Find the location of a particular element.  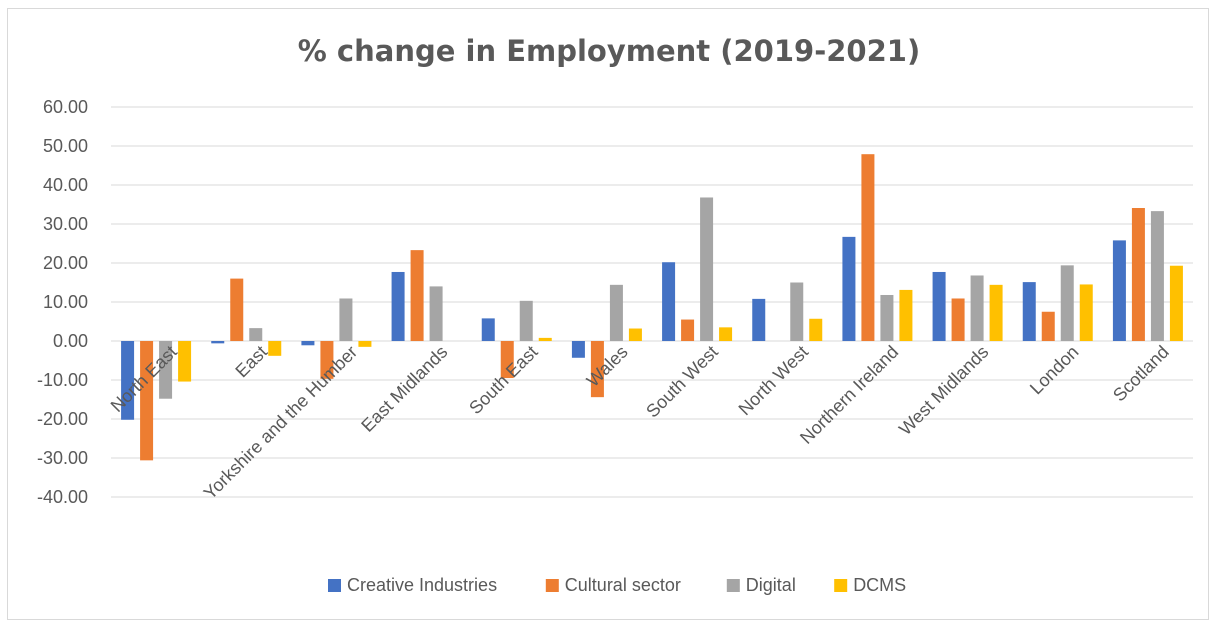

legend-item: DCMS is located at coordinates (870, 585).